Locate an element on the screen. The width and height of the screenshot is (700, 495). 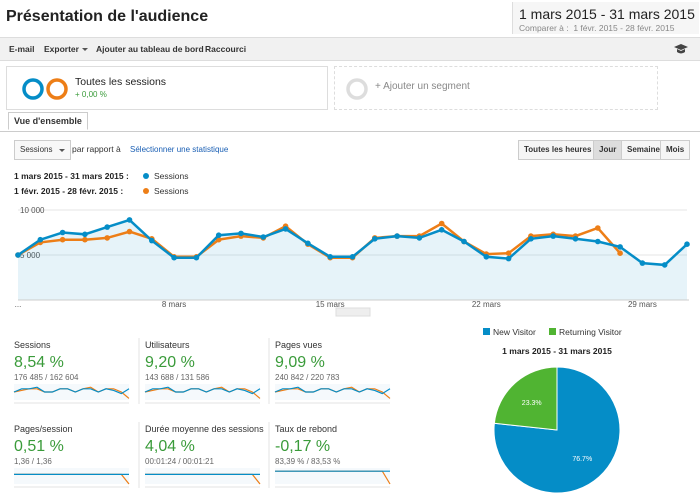
tab-divider is located at coordinates (350, 131).